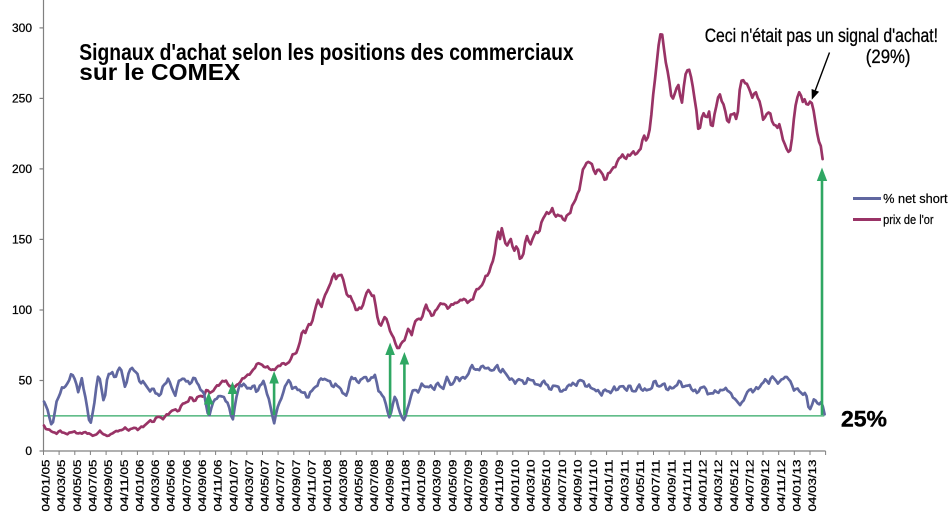 The image size is (950, 527). Describe the element at coordinates (281, 486) in the screenshot. I see `svg-text: 04/07/07` at that location.